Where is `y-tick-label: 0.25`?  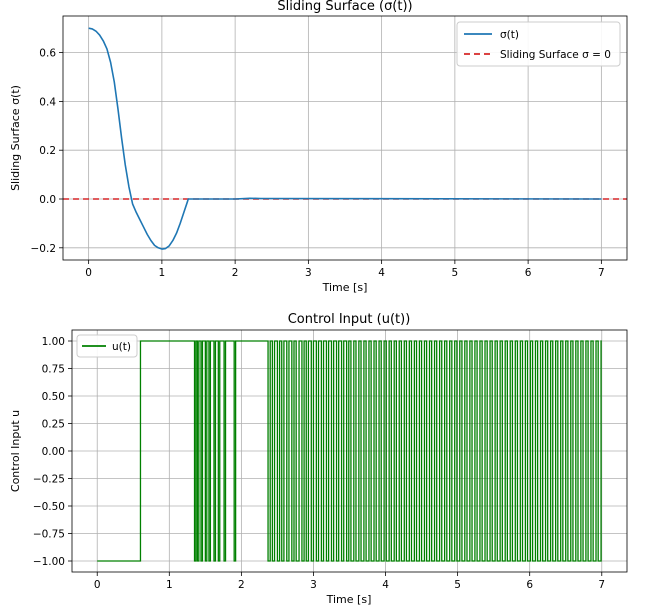 y-tick-label: 0.25 is located at coordinates (53, 425).